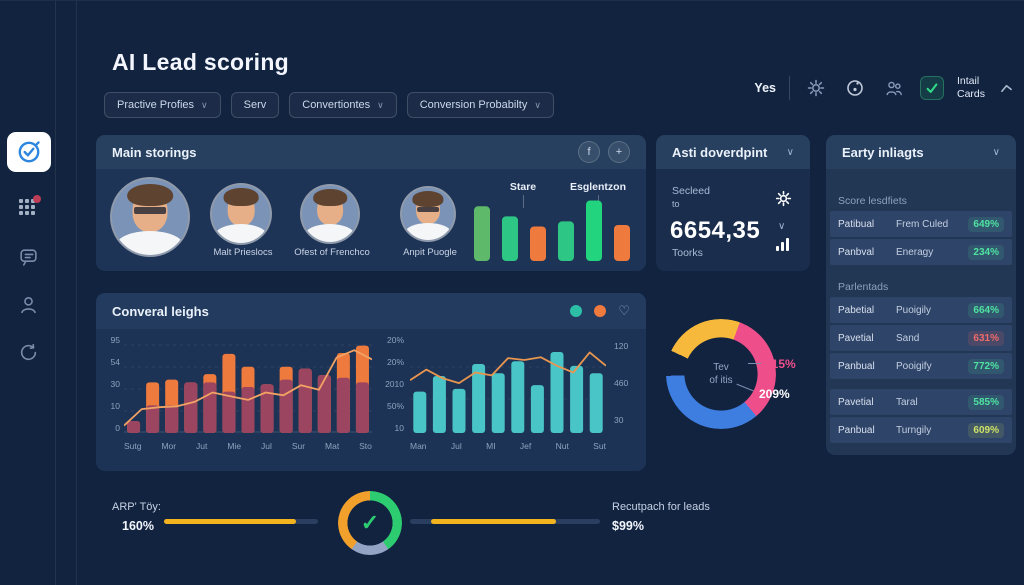 This screenshot has height=585, width=1024. What do you see at coordinates (370, 523) in the screenshot?
I see `check-ring` at bounding box center [370, 523].